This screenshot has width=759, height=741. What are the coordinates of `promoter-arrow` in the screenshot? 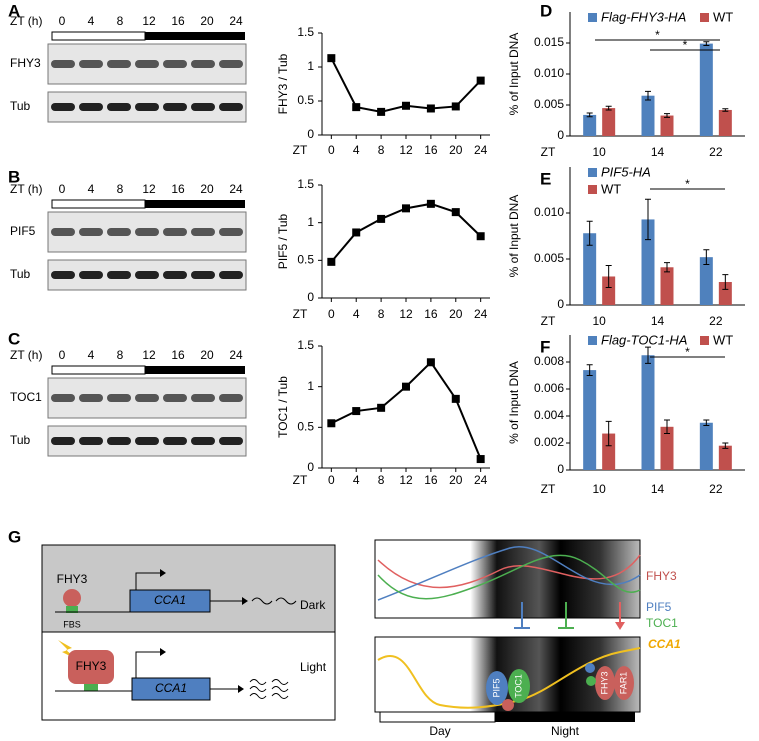 It's located at (147, 664).